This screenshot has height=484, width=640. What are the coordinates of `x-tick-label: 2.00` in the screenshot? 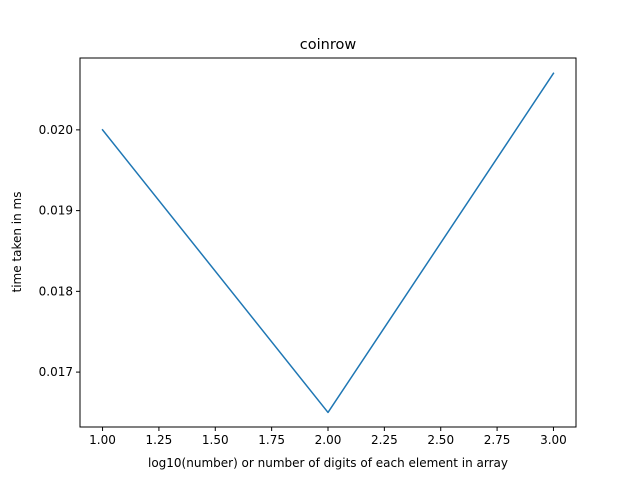 It's located at (328, 440).